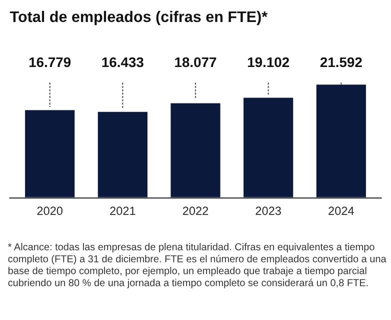  I want to click on data-label: 19.102, so click(269, 62).